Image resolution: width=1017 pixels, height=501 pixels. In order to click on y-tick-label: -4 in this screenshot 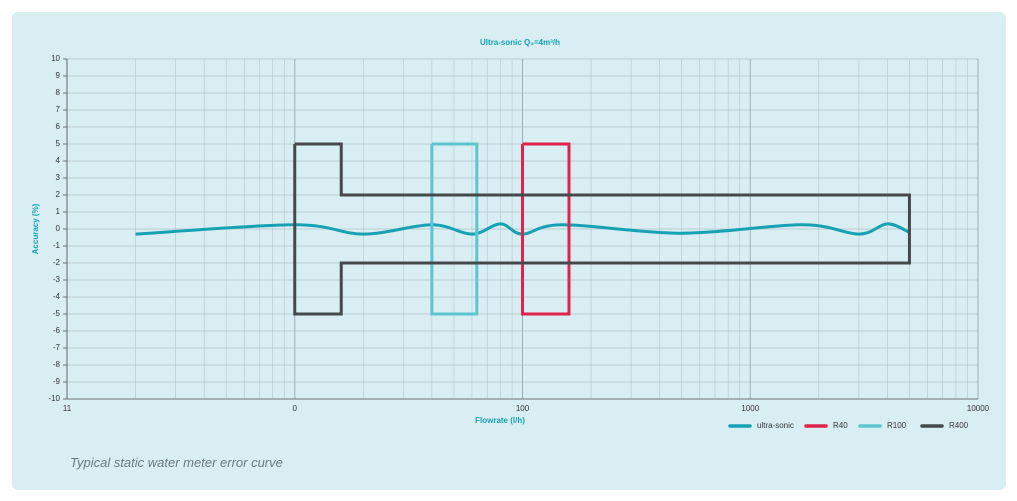, I will do `click(57, 296)`.